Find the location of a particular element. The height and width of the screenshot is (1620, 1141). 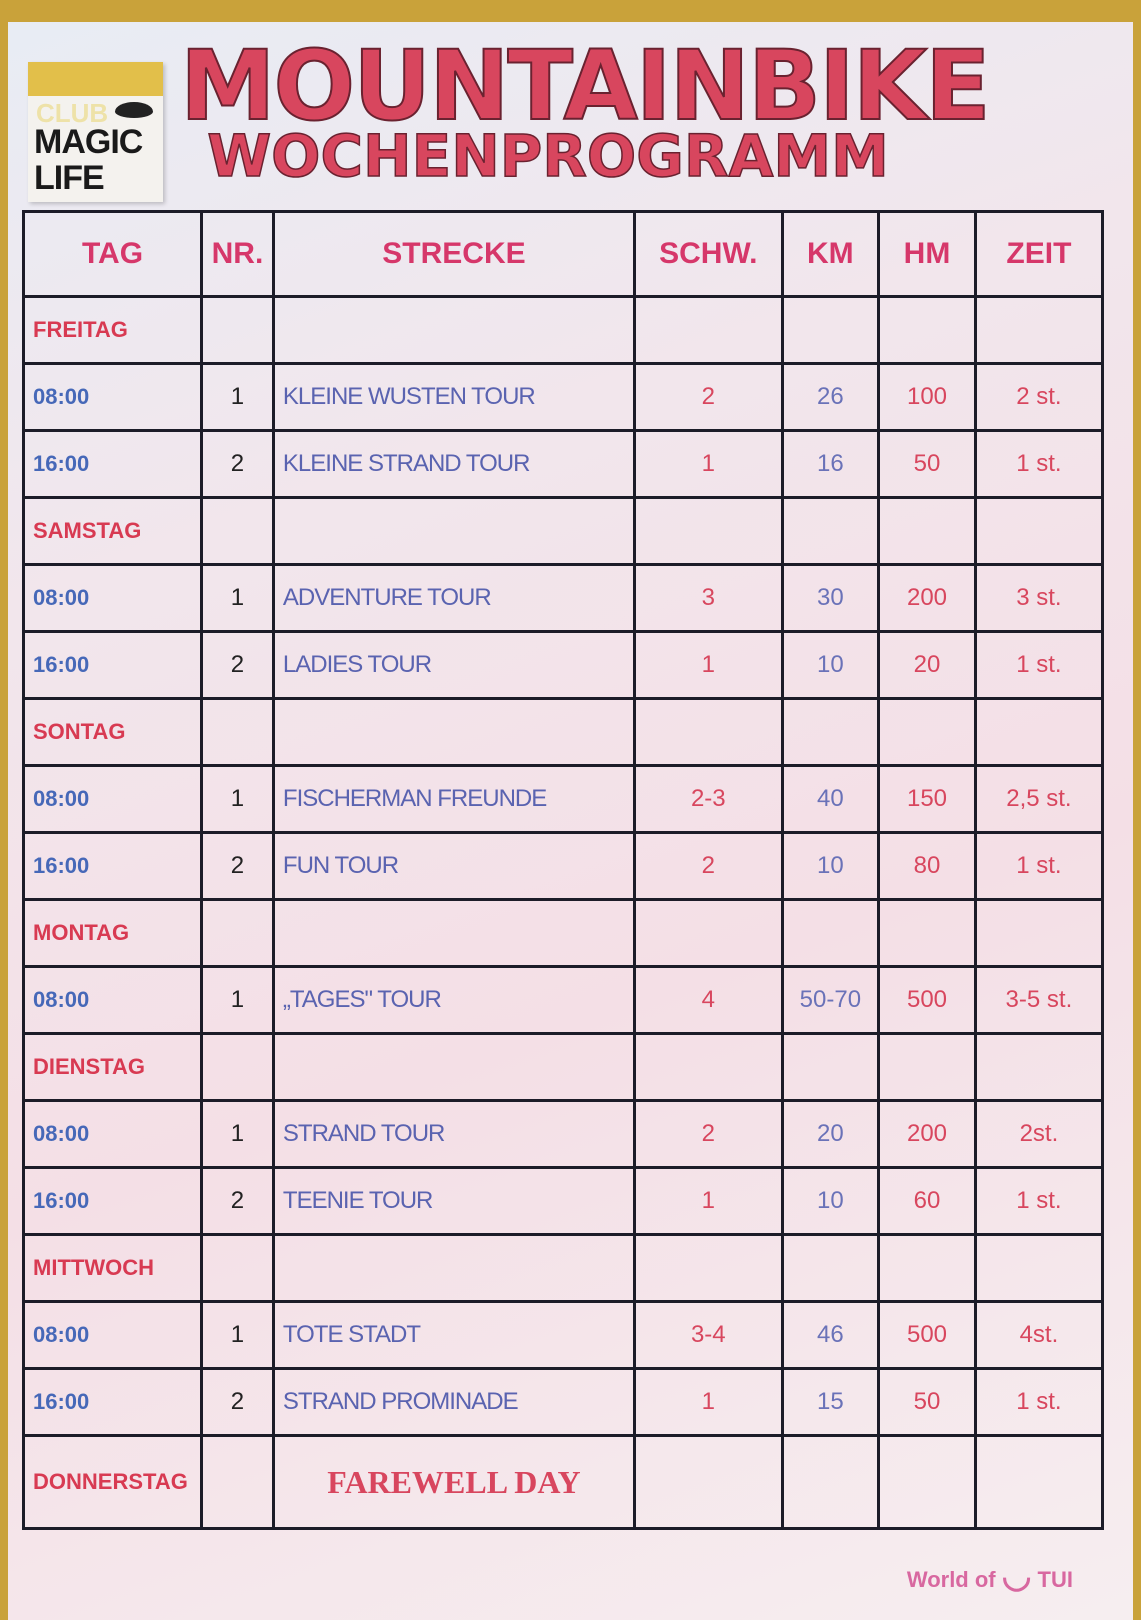

day-name: MITTWOCH is located at coordinates (112, 1268).